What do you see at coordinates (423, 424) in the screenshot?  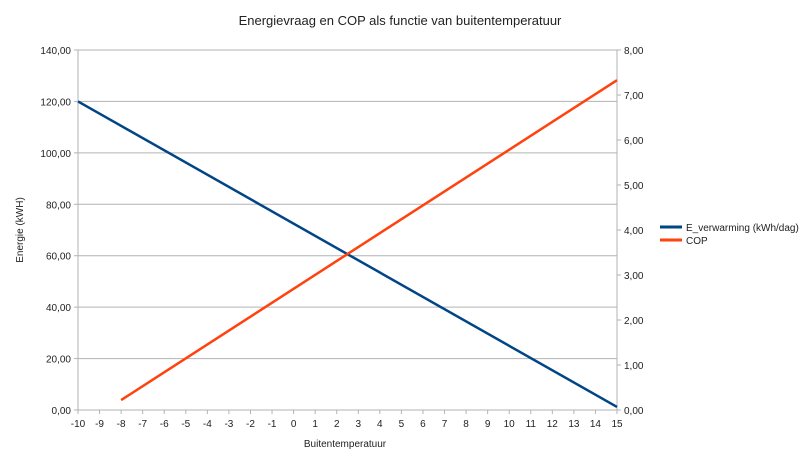 I see `x-tick-label: 6` at bounding box center [423, 424].